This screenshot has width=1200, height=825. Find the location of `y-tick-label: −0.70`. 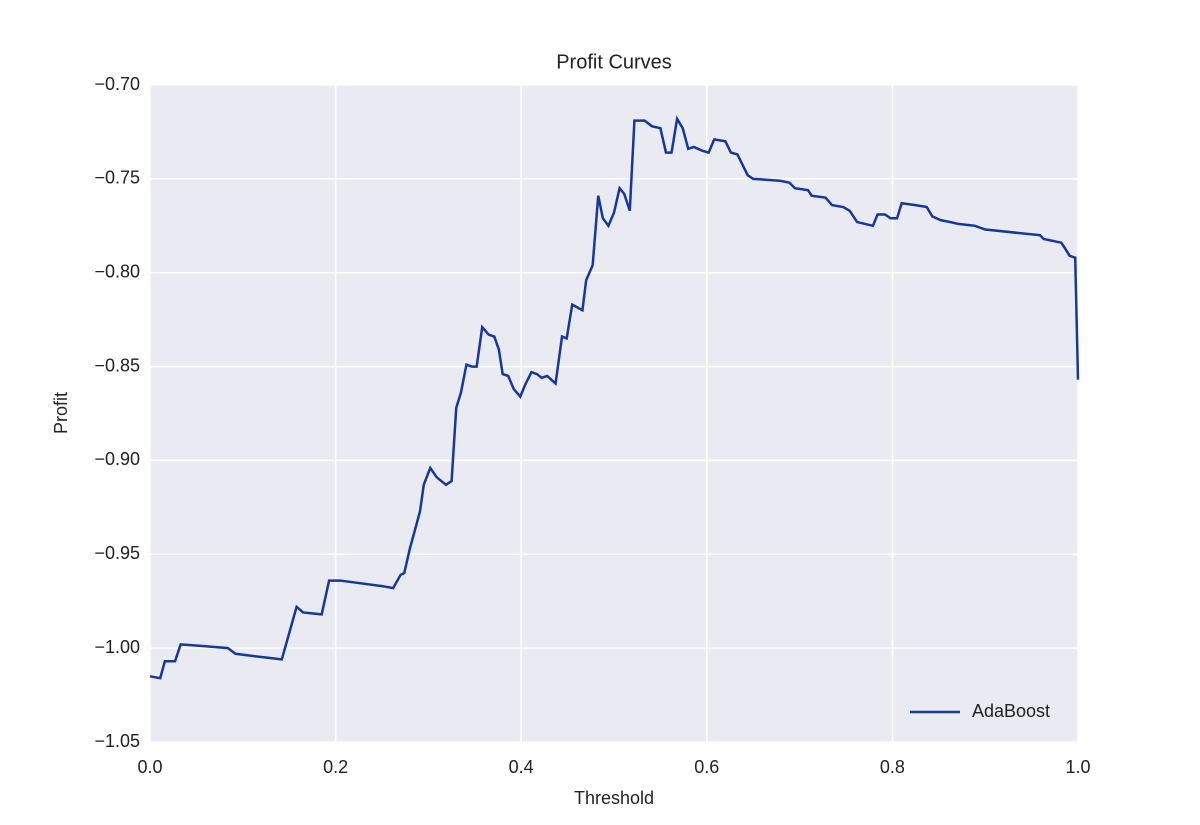

y-tick-label: −0.70 is located at coordinates (117, 84).